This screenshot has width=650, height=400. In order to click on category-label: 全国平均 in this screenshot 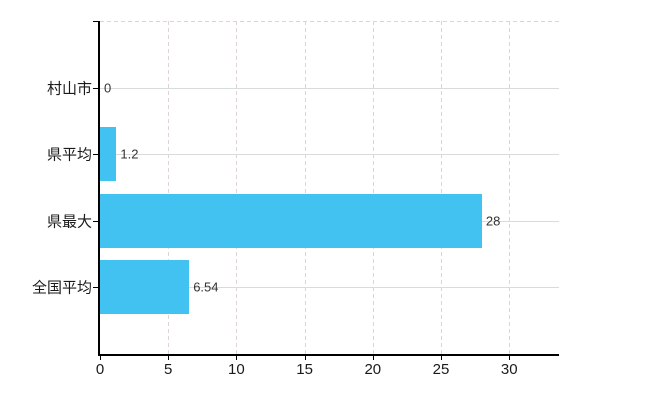, I will do `click(61, 288)`.